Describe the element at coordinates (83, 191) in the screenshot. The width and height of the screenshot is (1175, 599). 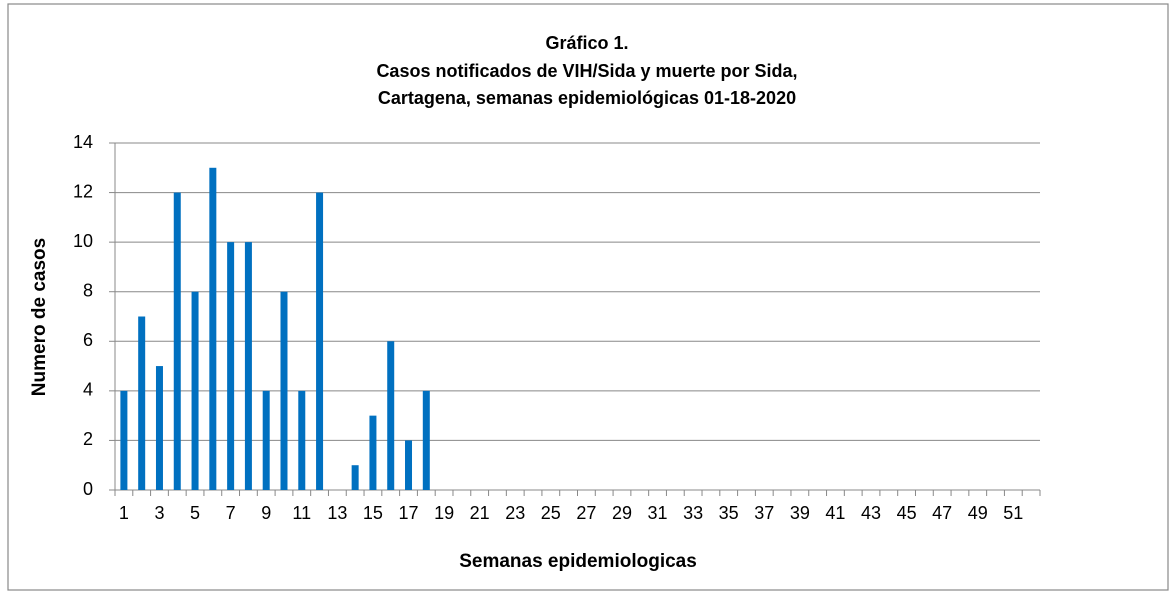
I see `y-tick-label: 12` at that location.